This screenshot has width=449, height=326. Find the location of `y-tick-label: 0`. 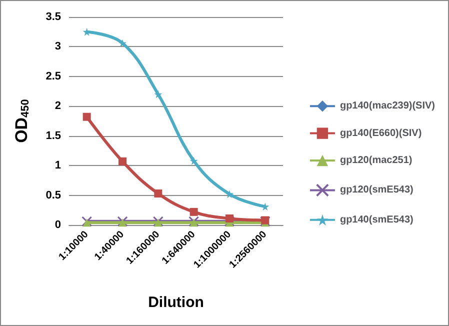

y-tick-label: 0 is located at coordinates (57, 225).